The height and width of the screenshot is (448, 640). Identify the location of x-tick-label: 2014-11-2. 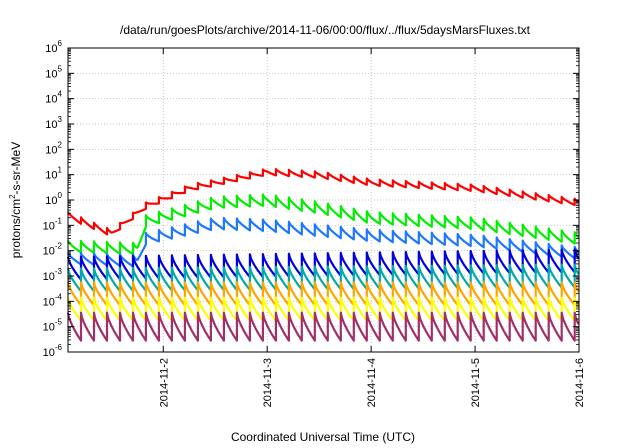
(164, 382).